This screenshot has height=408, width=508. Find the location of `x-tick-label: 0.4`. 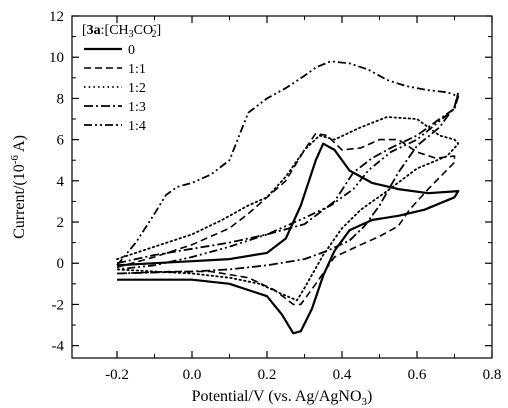

x-tick-label: 0.4 is located at coordinates (342, 375).